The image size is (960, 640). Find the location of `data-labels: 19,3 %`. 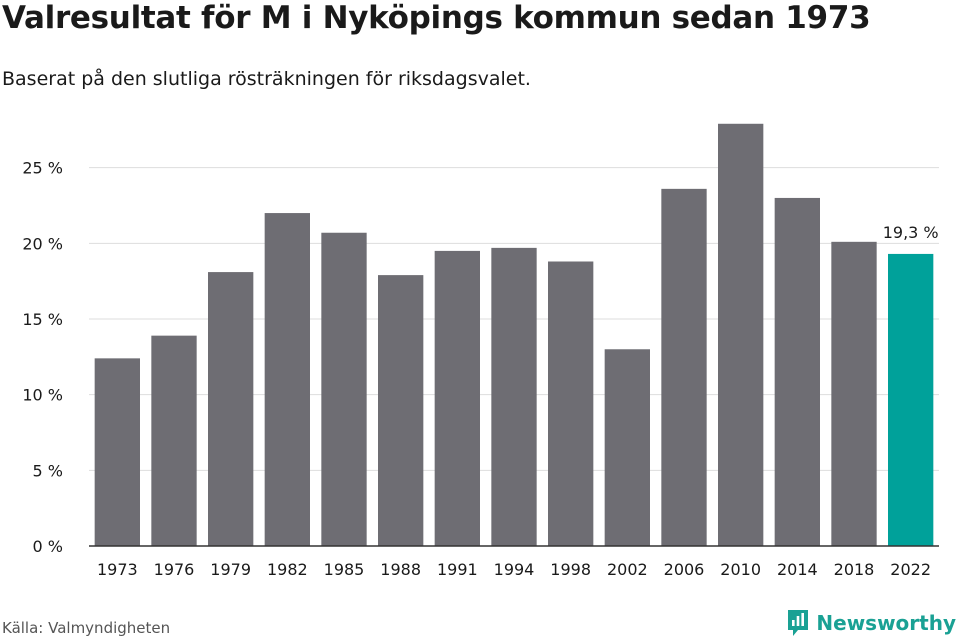

data-labels: 19,3 % is located at coordinates (911, 232).